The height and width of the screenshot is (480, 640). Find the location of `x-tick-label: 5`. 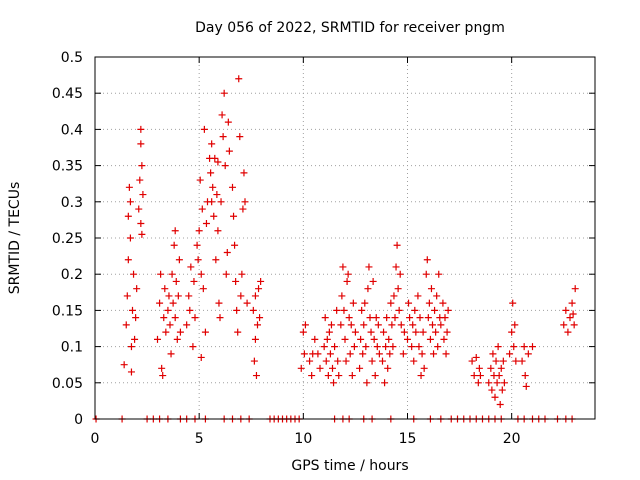

x-tick-label: 5 is located at coordinates (199, 439).